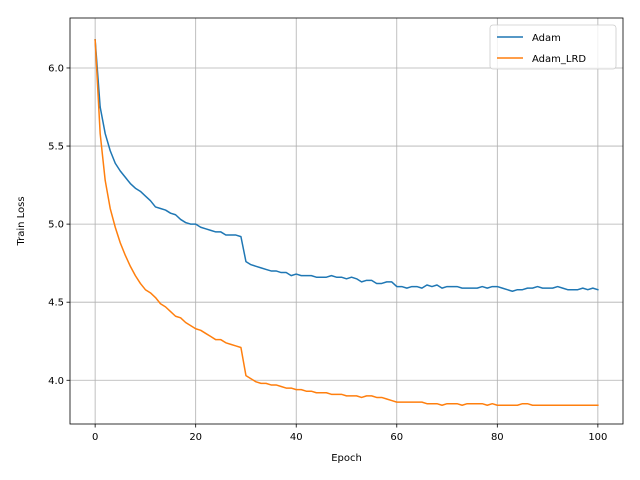 This screenshot has width=640, height=480. I want to click on x-tick-label: 60, so click(396, 437).